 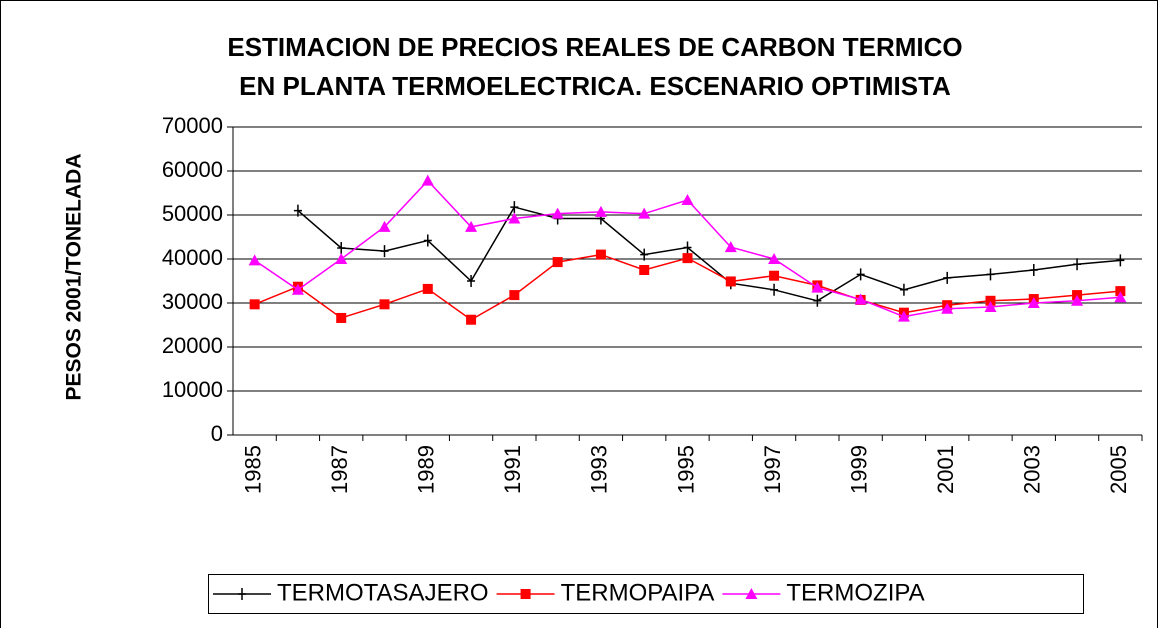 What do you see at coordinates (858, 469) in the screenshot?
I see `x-tick-label: 1999` at bounding box center [858, 469].